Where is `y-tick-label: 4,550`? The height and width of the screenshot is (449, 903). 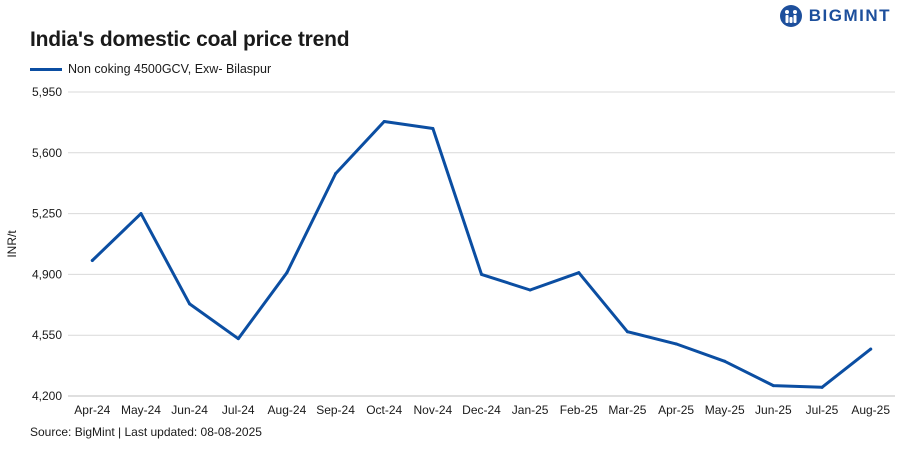 y-tick-label: 4,550 is located at coordinates (47, 335).